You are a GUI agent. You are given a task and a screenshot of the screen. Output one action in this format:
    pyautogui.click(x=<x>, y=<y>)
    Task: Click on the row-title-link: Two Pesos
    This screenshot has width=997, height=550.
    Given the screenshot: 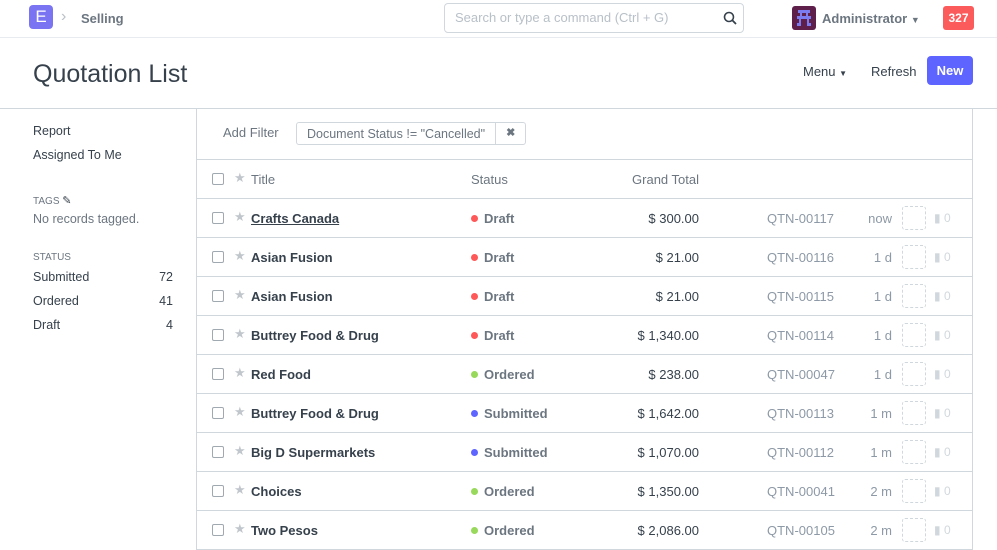 What is the action you would take?
    pyautogui.click(x=284, y=530)
    